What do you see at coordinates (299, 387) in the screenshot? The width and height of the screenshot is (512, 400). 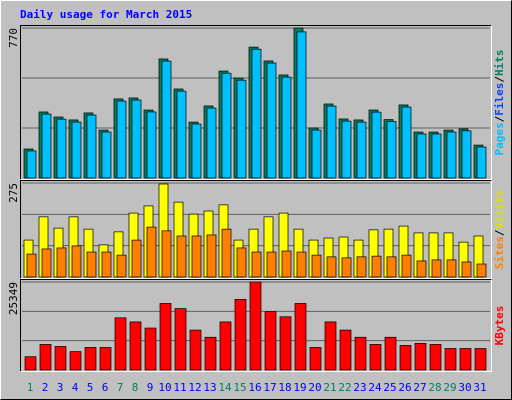 I see `x-tick-label: 19` at bounding box center [299, 387].